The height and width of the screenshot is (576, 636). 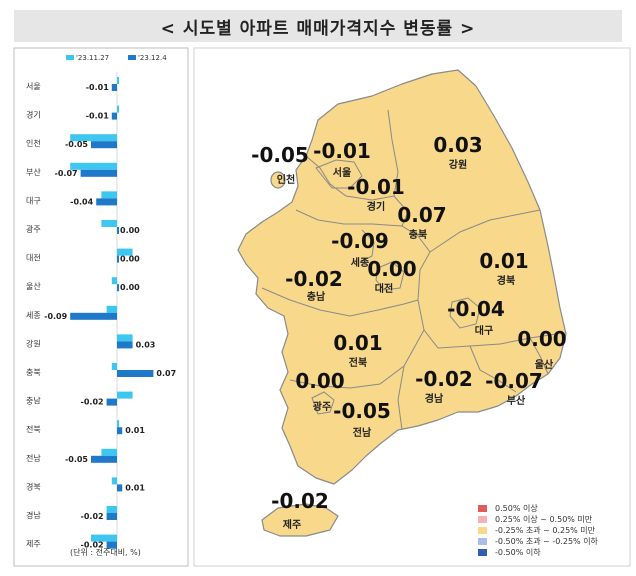 I want to click on map-value-label: -0.09, so click(x=360, y=241).